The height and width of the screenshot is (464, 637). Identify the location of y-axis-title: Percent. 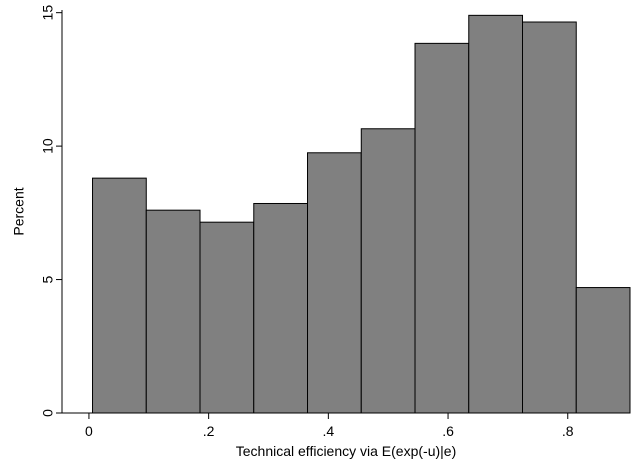
(19, 211).